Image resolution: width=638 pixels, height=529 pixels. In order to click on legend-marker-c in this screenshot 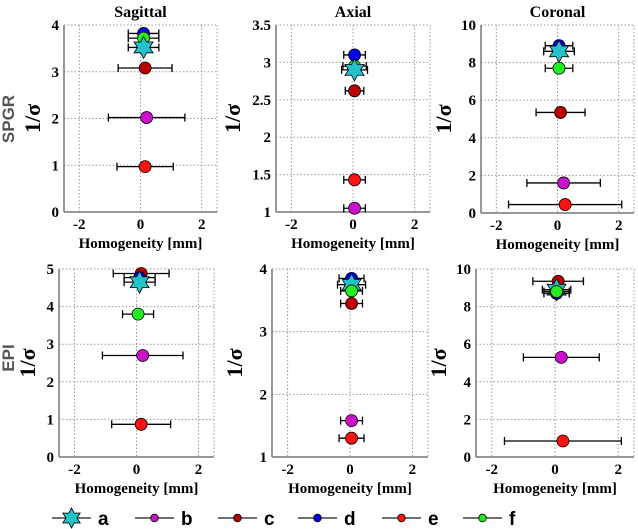, I will do `click(237, 518)`.